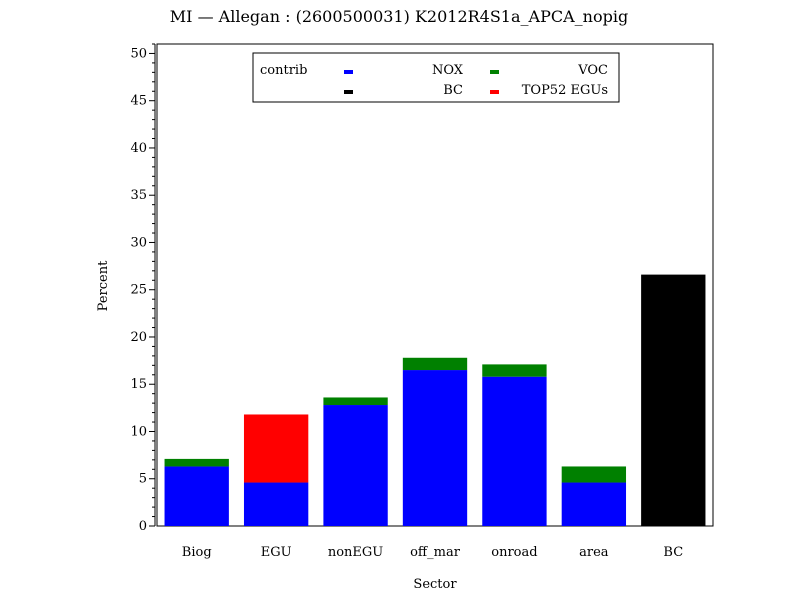  Describe the element at coordinates (448, 70) in the screenshot. I see `legend-label: NOX` at that location.